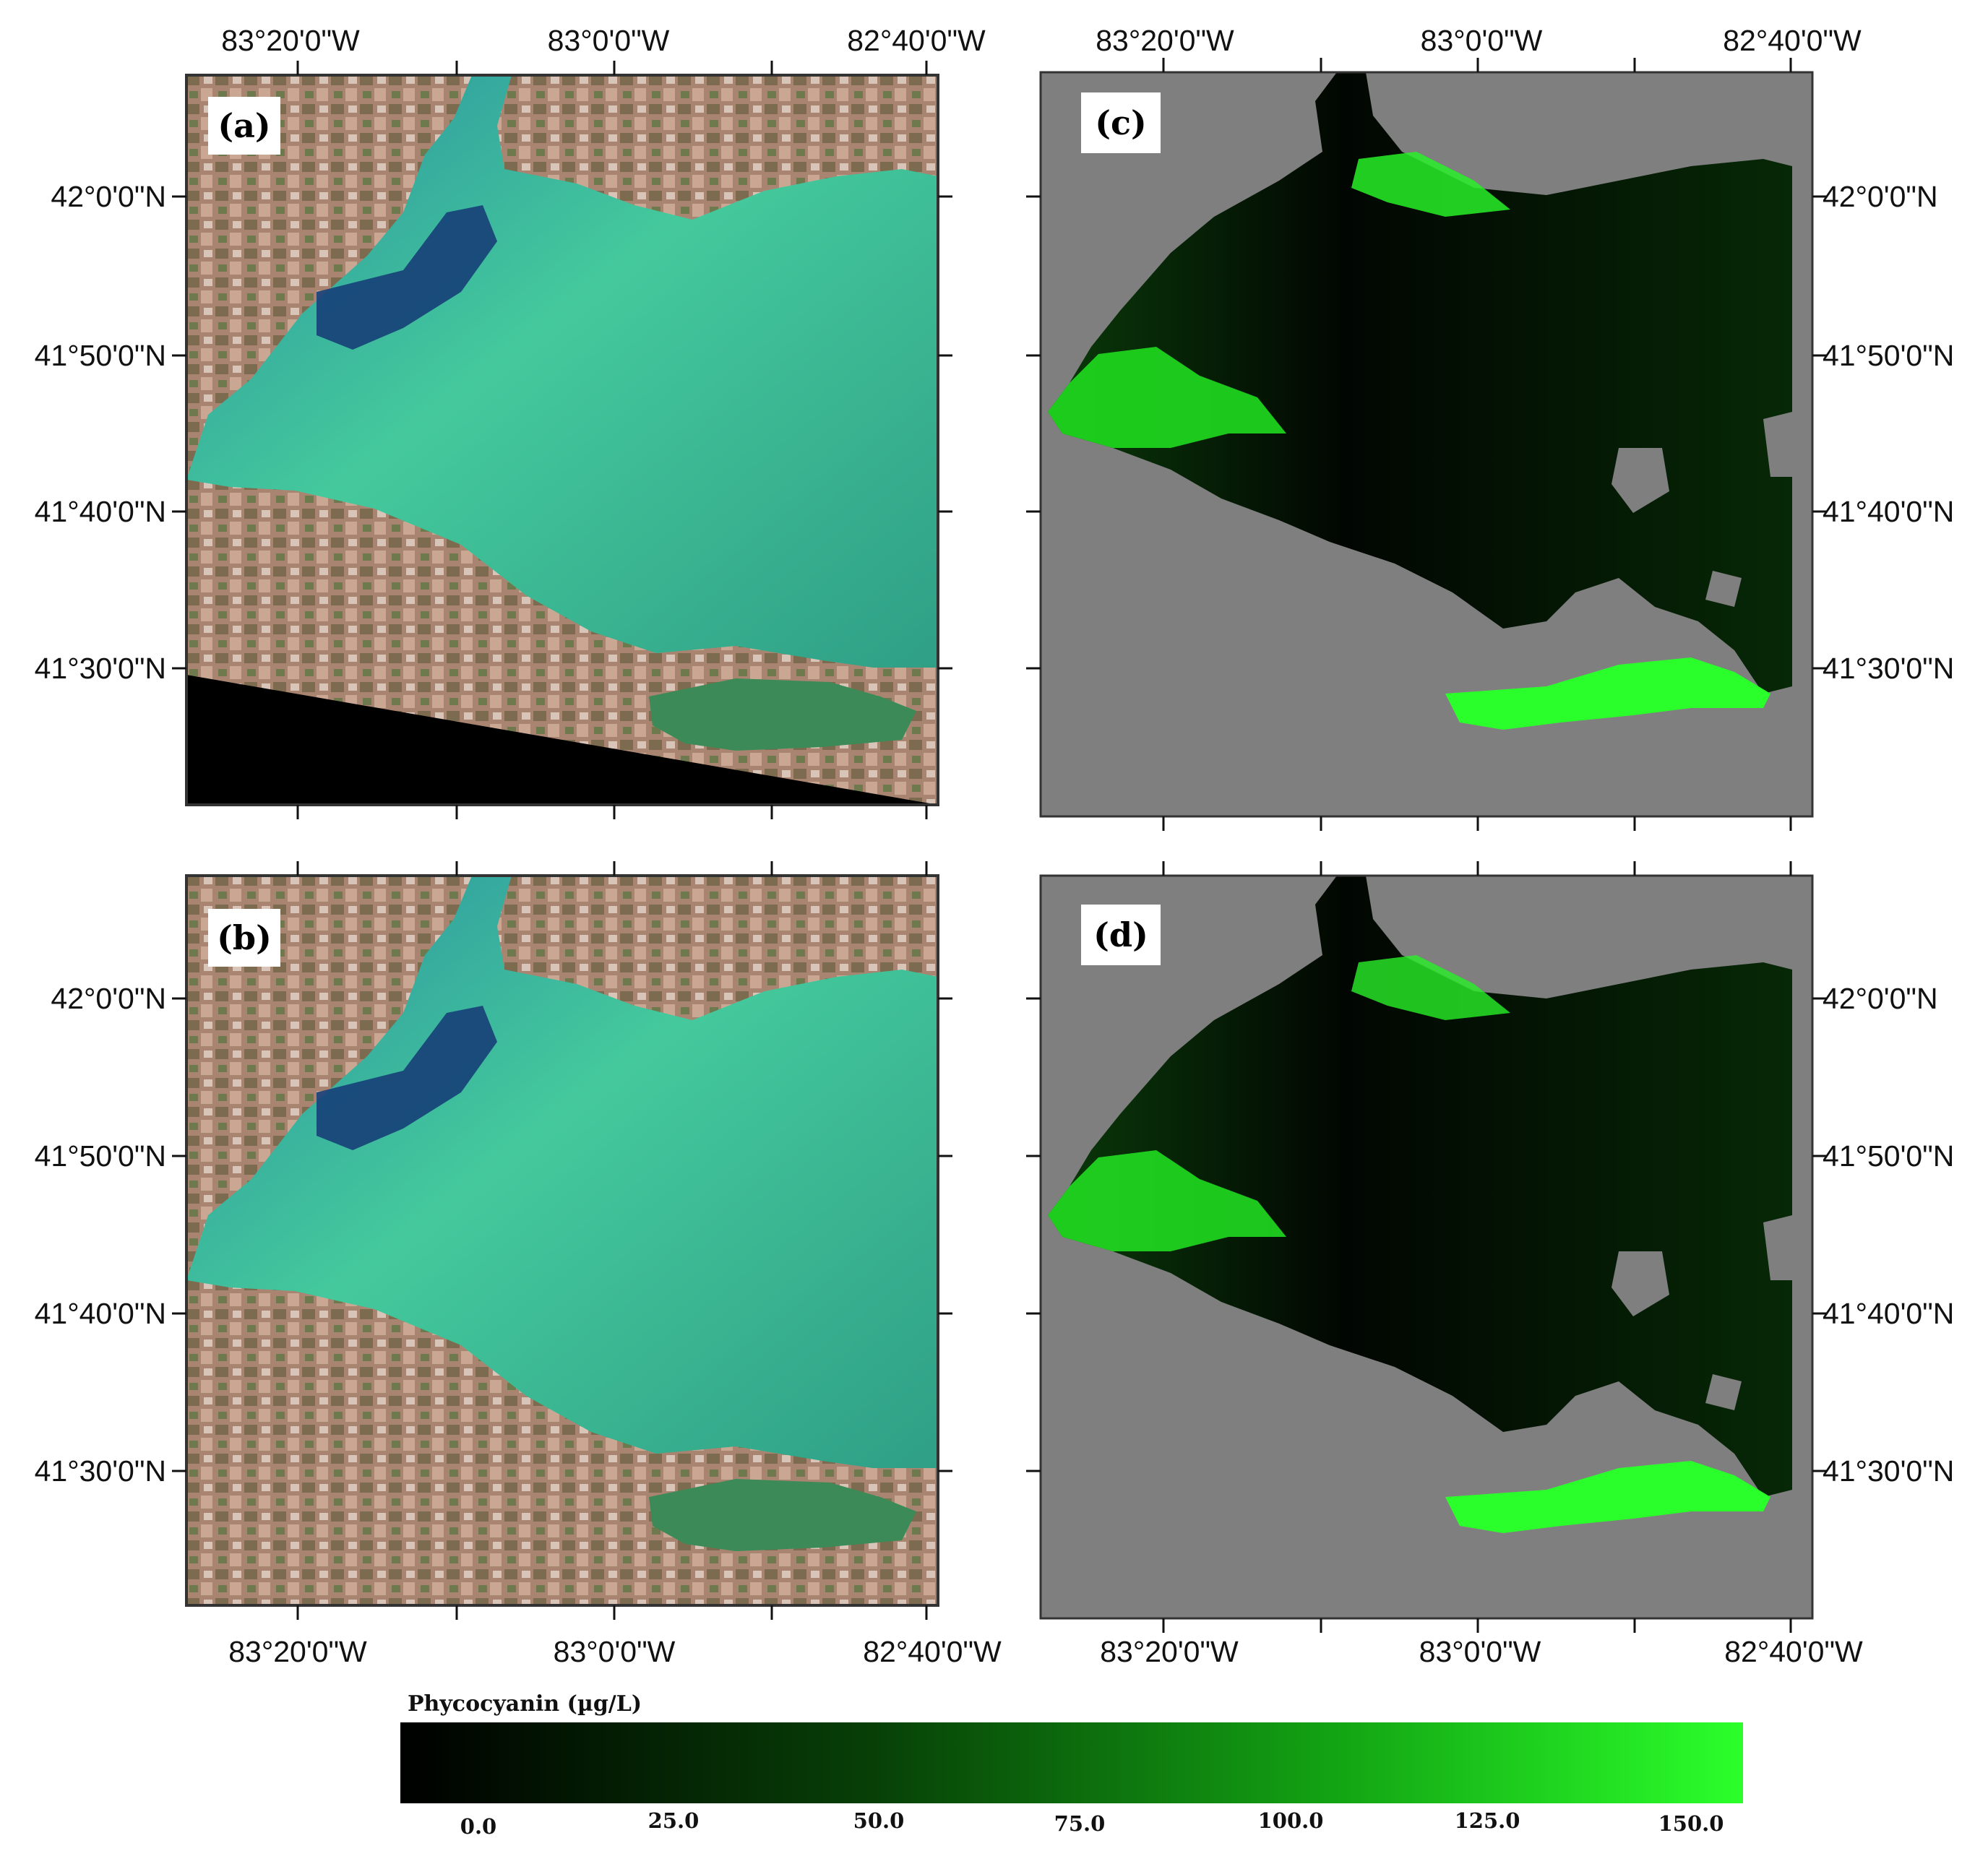 The image size is (1988, 1851). What do you see at coordinates (108, 998) in the screenshot?
I see `lat-label-b-1: 42°0'0"N` at bounding box center [108, 998].